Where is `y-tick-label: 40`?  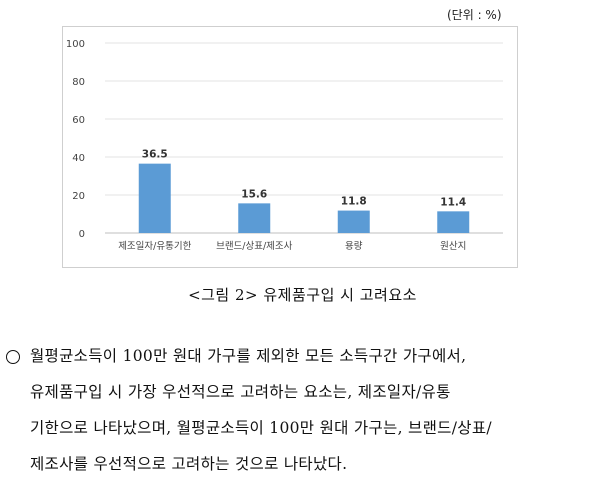
y-tick-label: 40 is located at coordinates (78, 158).